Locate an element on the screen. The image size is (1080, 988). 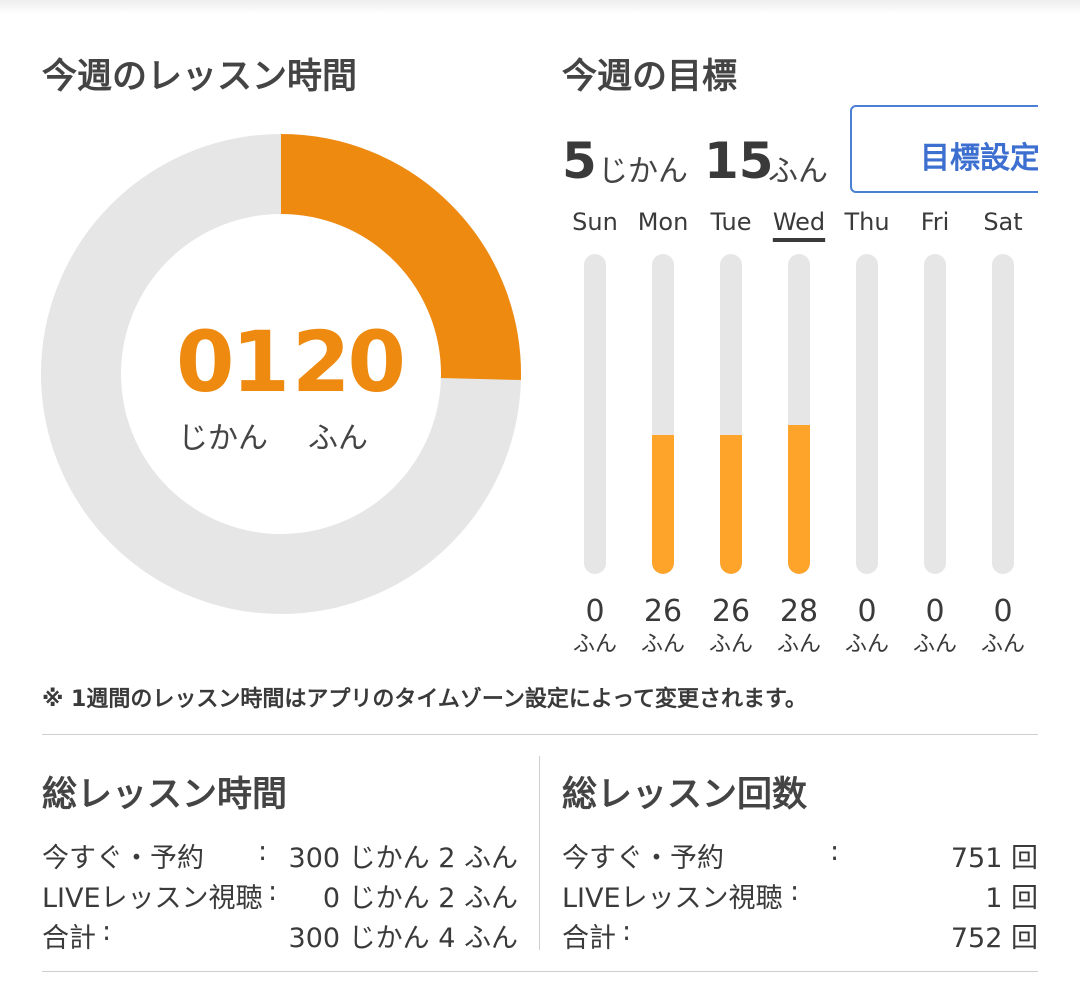
day-bar-track-tue is located at coordinates (731, 414).